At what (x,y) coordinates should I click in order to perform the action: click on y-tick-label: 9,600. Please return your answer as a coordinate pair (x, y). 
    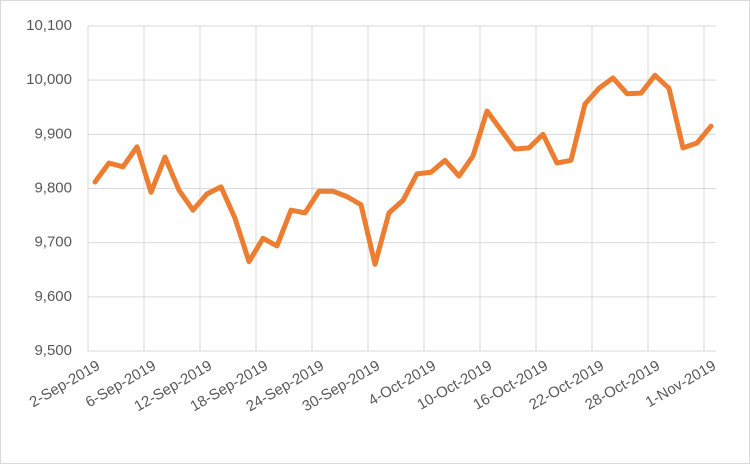
    Looking at the image, I should click on (53, 296).